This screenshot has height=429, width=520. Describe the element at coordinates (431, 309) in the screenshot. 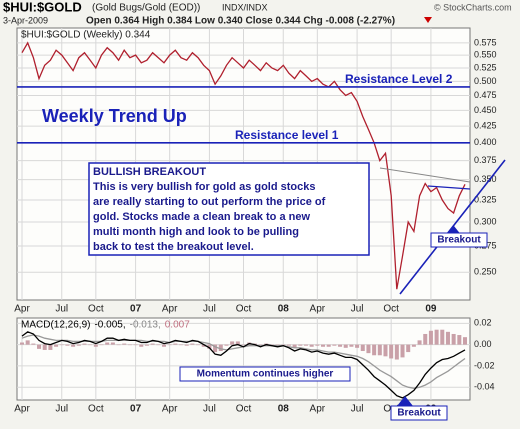

I see `x-tick-label: 09` at that location.